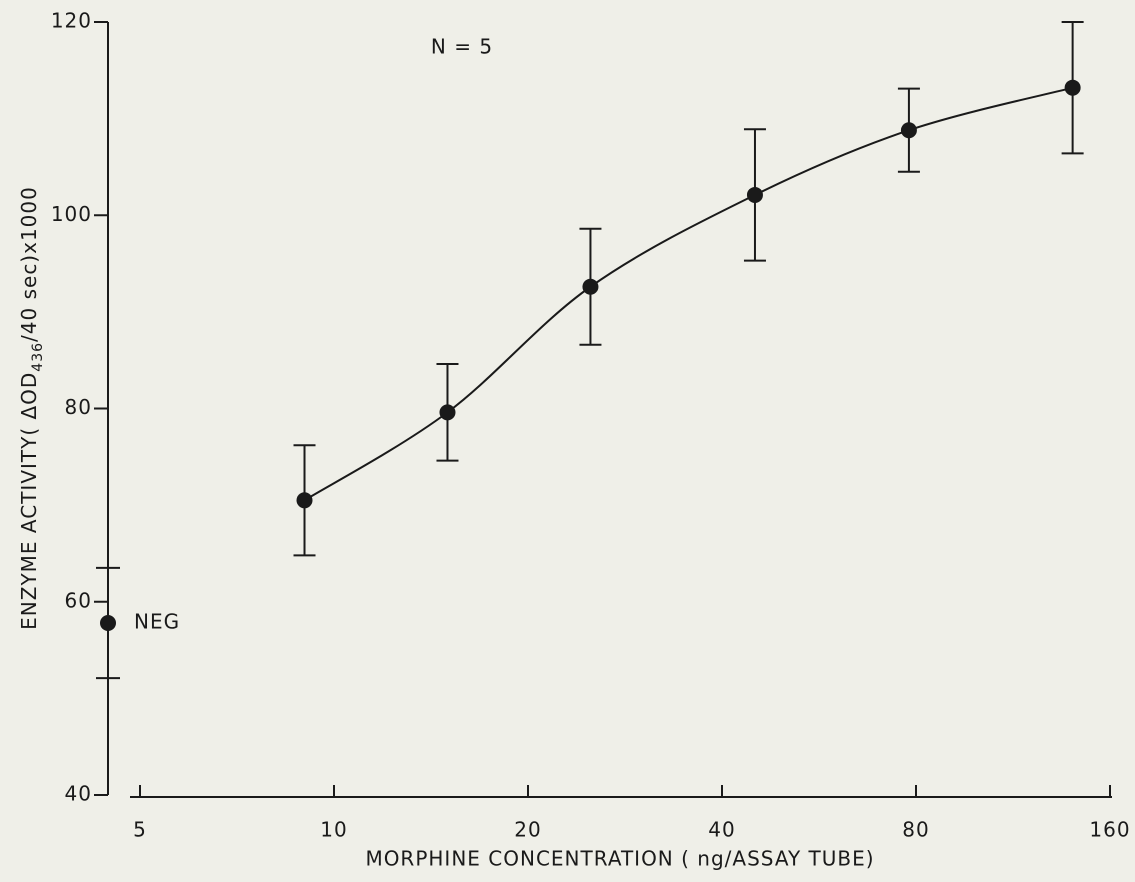 The image size is (1135, 882). Describe the element at coordinates (140, 830) in the screenshot. I see `x-tick-label: 5` at that location.